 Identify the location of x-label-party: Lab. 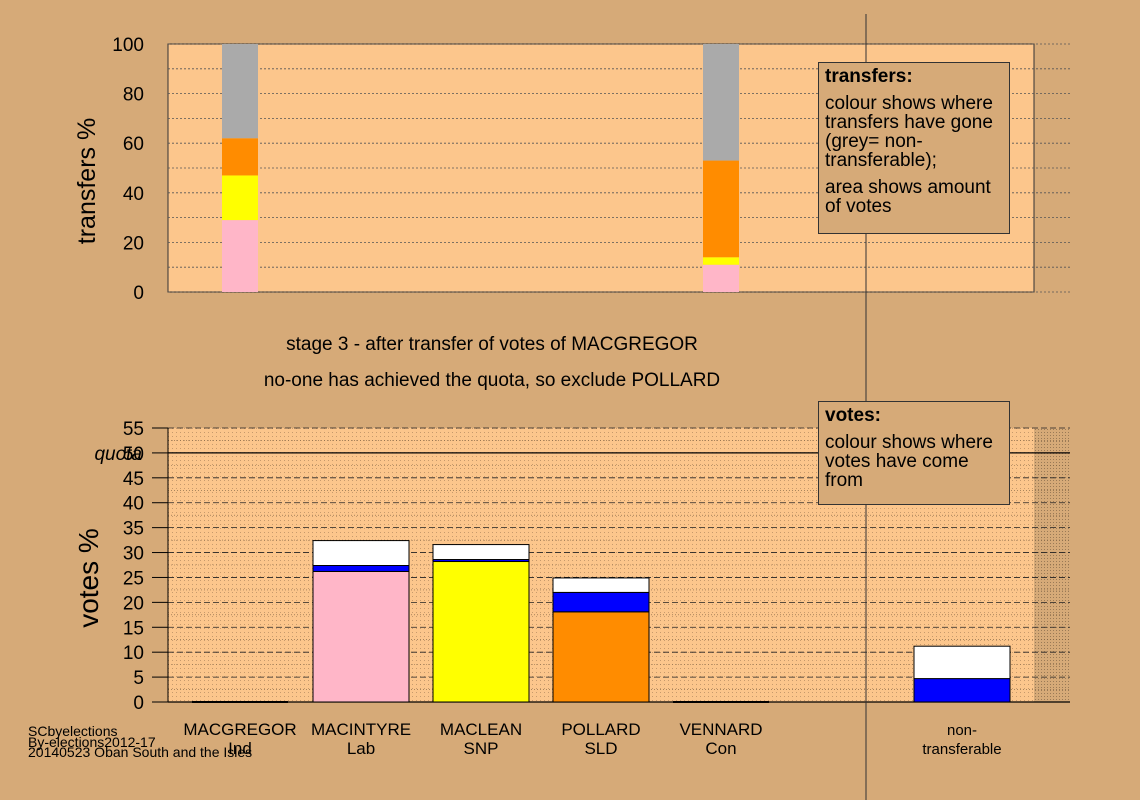
(361, 748).